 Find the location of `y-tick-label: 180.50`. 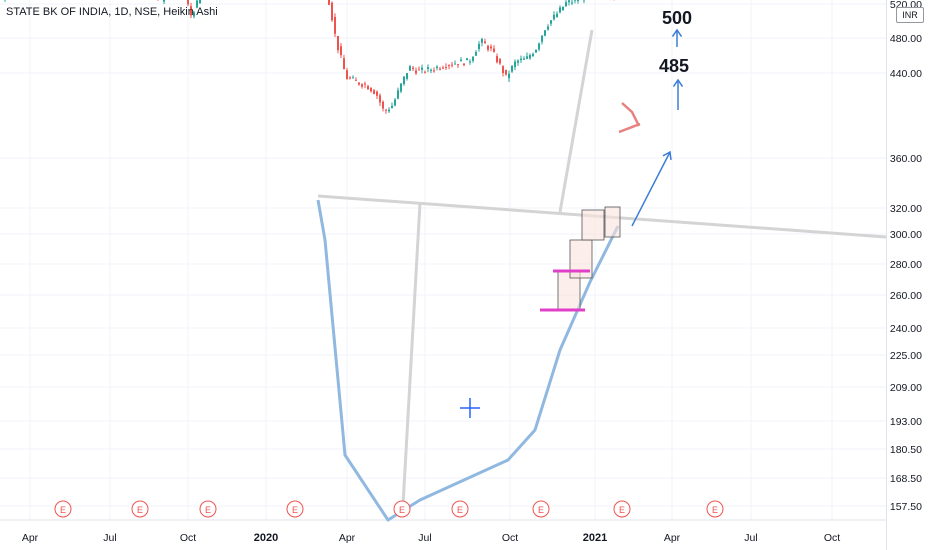

y-tick-label: 180.50 is located at coordinates (906, 450).